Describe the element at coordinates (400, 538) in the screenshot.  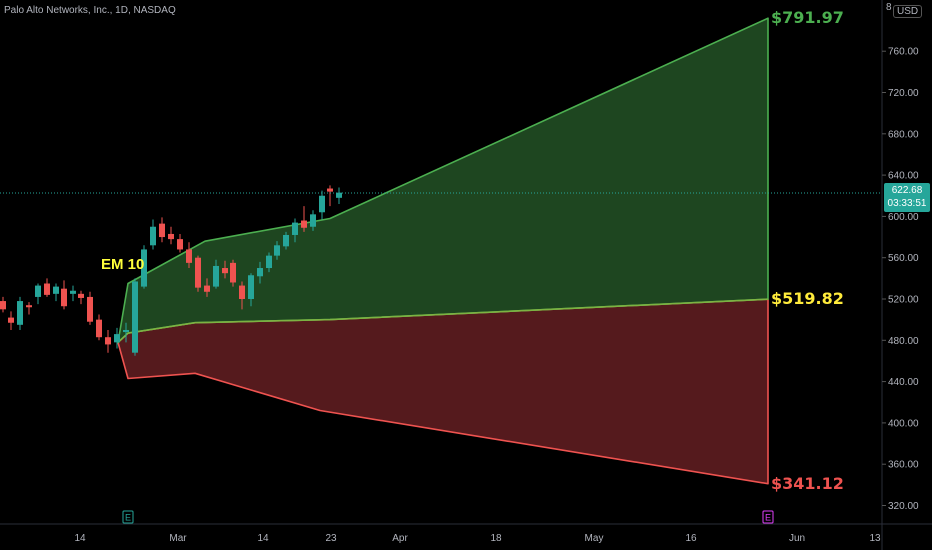
I see `x-tick-label: Apr` at that location.